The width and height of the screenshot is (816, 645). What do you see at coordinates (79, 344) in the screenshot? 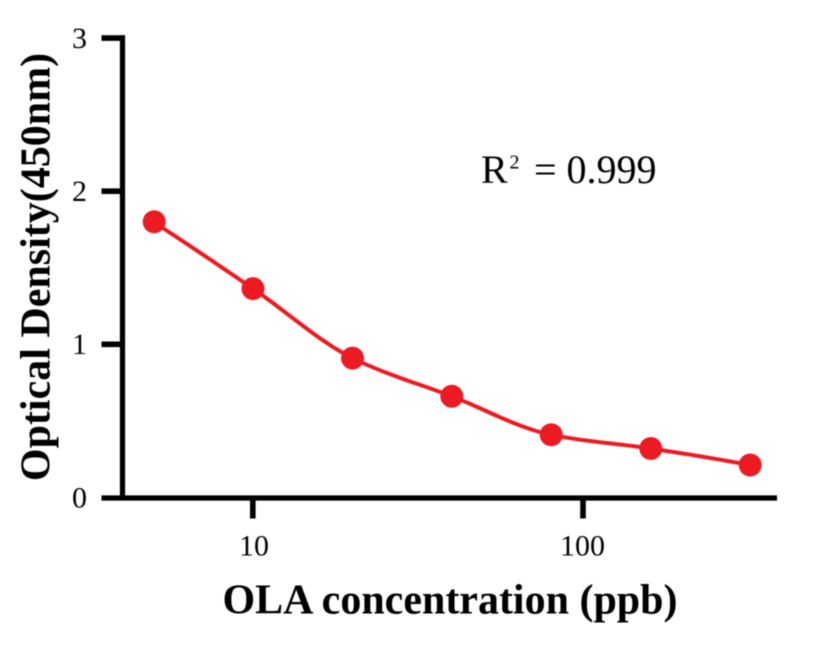
I see `svg-text: 1` at bounding box center [79, 344].